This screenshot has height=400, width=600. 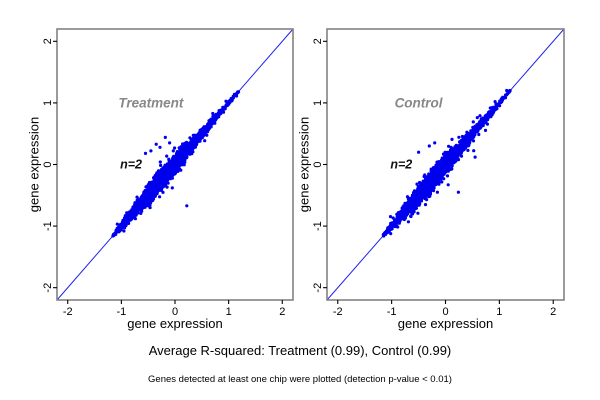 I want to click on panel-label-annotation: Control, so click(x=419, y=102).